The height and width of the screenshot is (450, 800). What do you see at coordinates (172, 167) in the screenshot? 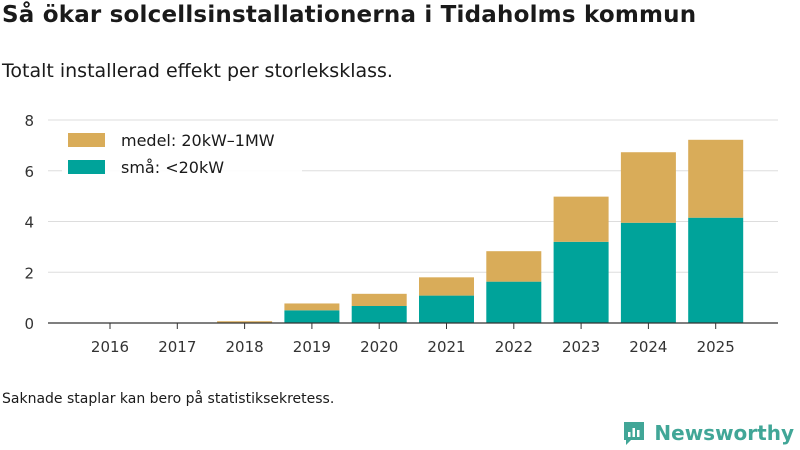
I see `legend-label-sma: små: <20kW` at bounding box center [172, 167].